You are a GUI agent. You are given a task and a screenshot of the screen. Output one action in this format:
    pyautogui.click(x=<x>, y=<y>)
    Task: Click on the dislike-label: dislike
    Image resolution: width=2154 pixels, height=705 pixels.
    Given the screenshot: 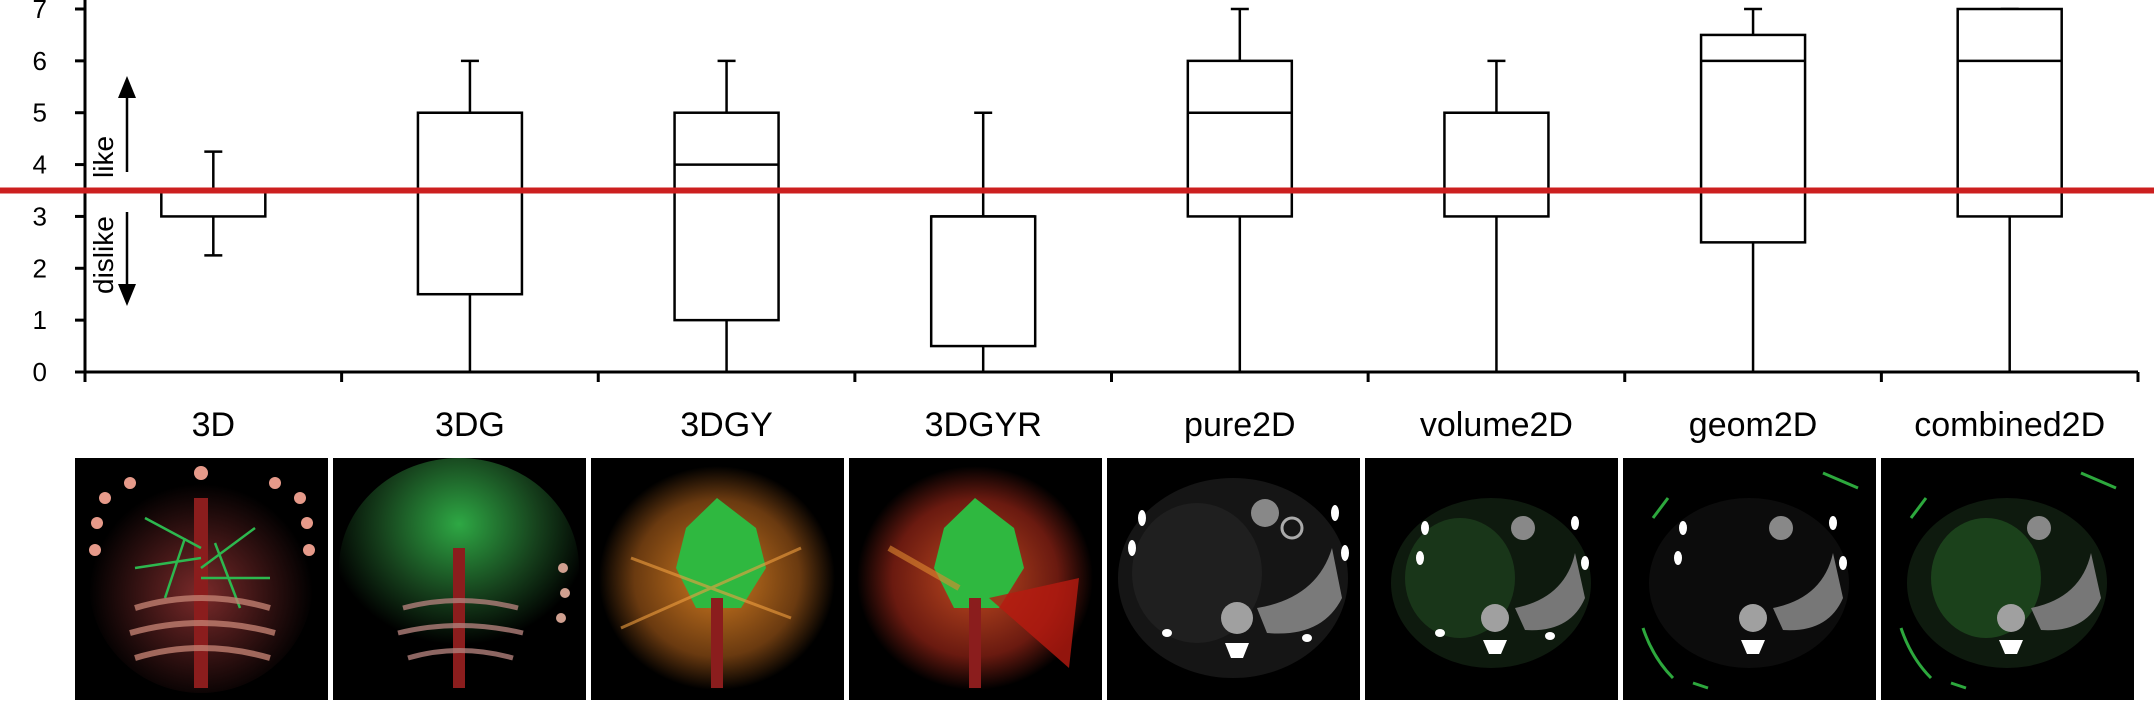 What is the action you would take?
    pyautogui.click(x=103, y=255)
    